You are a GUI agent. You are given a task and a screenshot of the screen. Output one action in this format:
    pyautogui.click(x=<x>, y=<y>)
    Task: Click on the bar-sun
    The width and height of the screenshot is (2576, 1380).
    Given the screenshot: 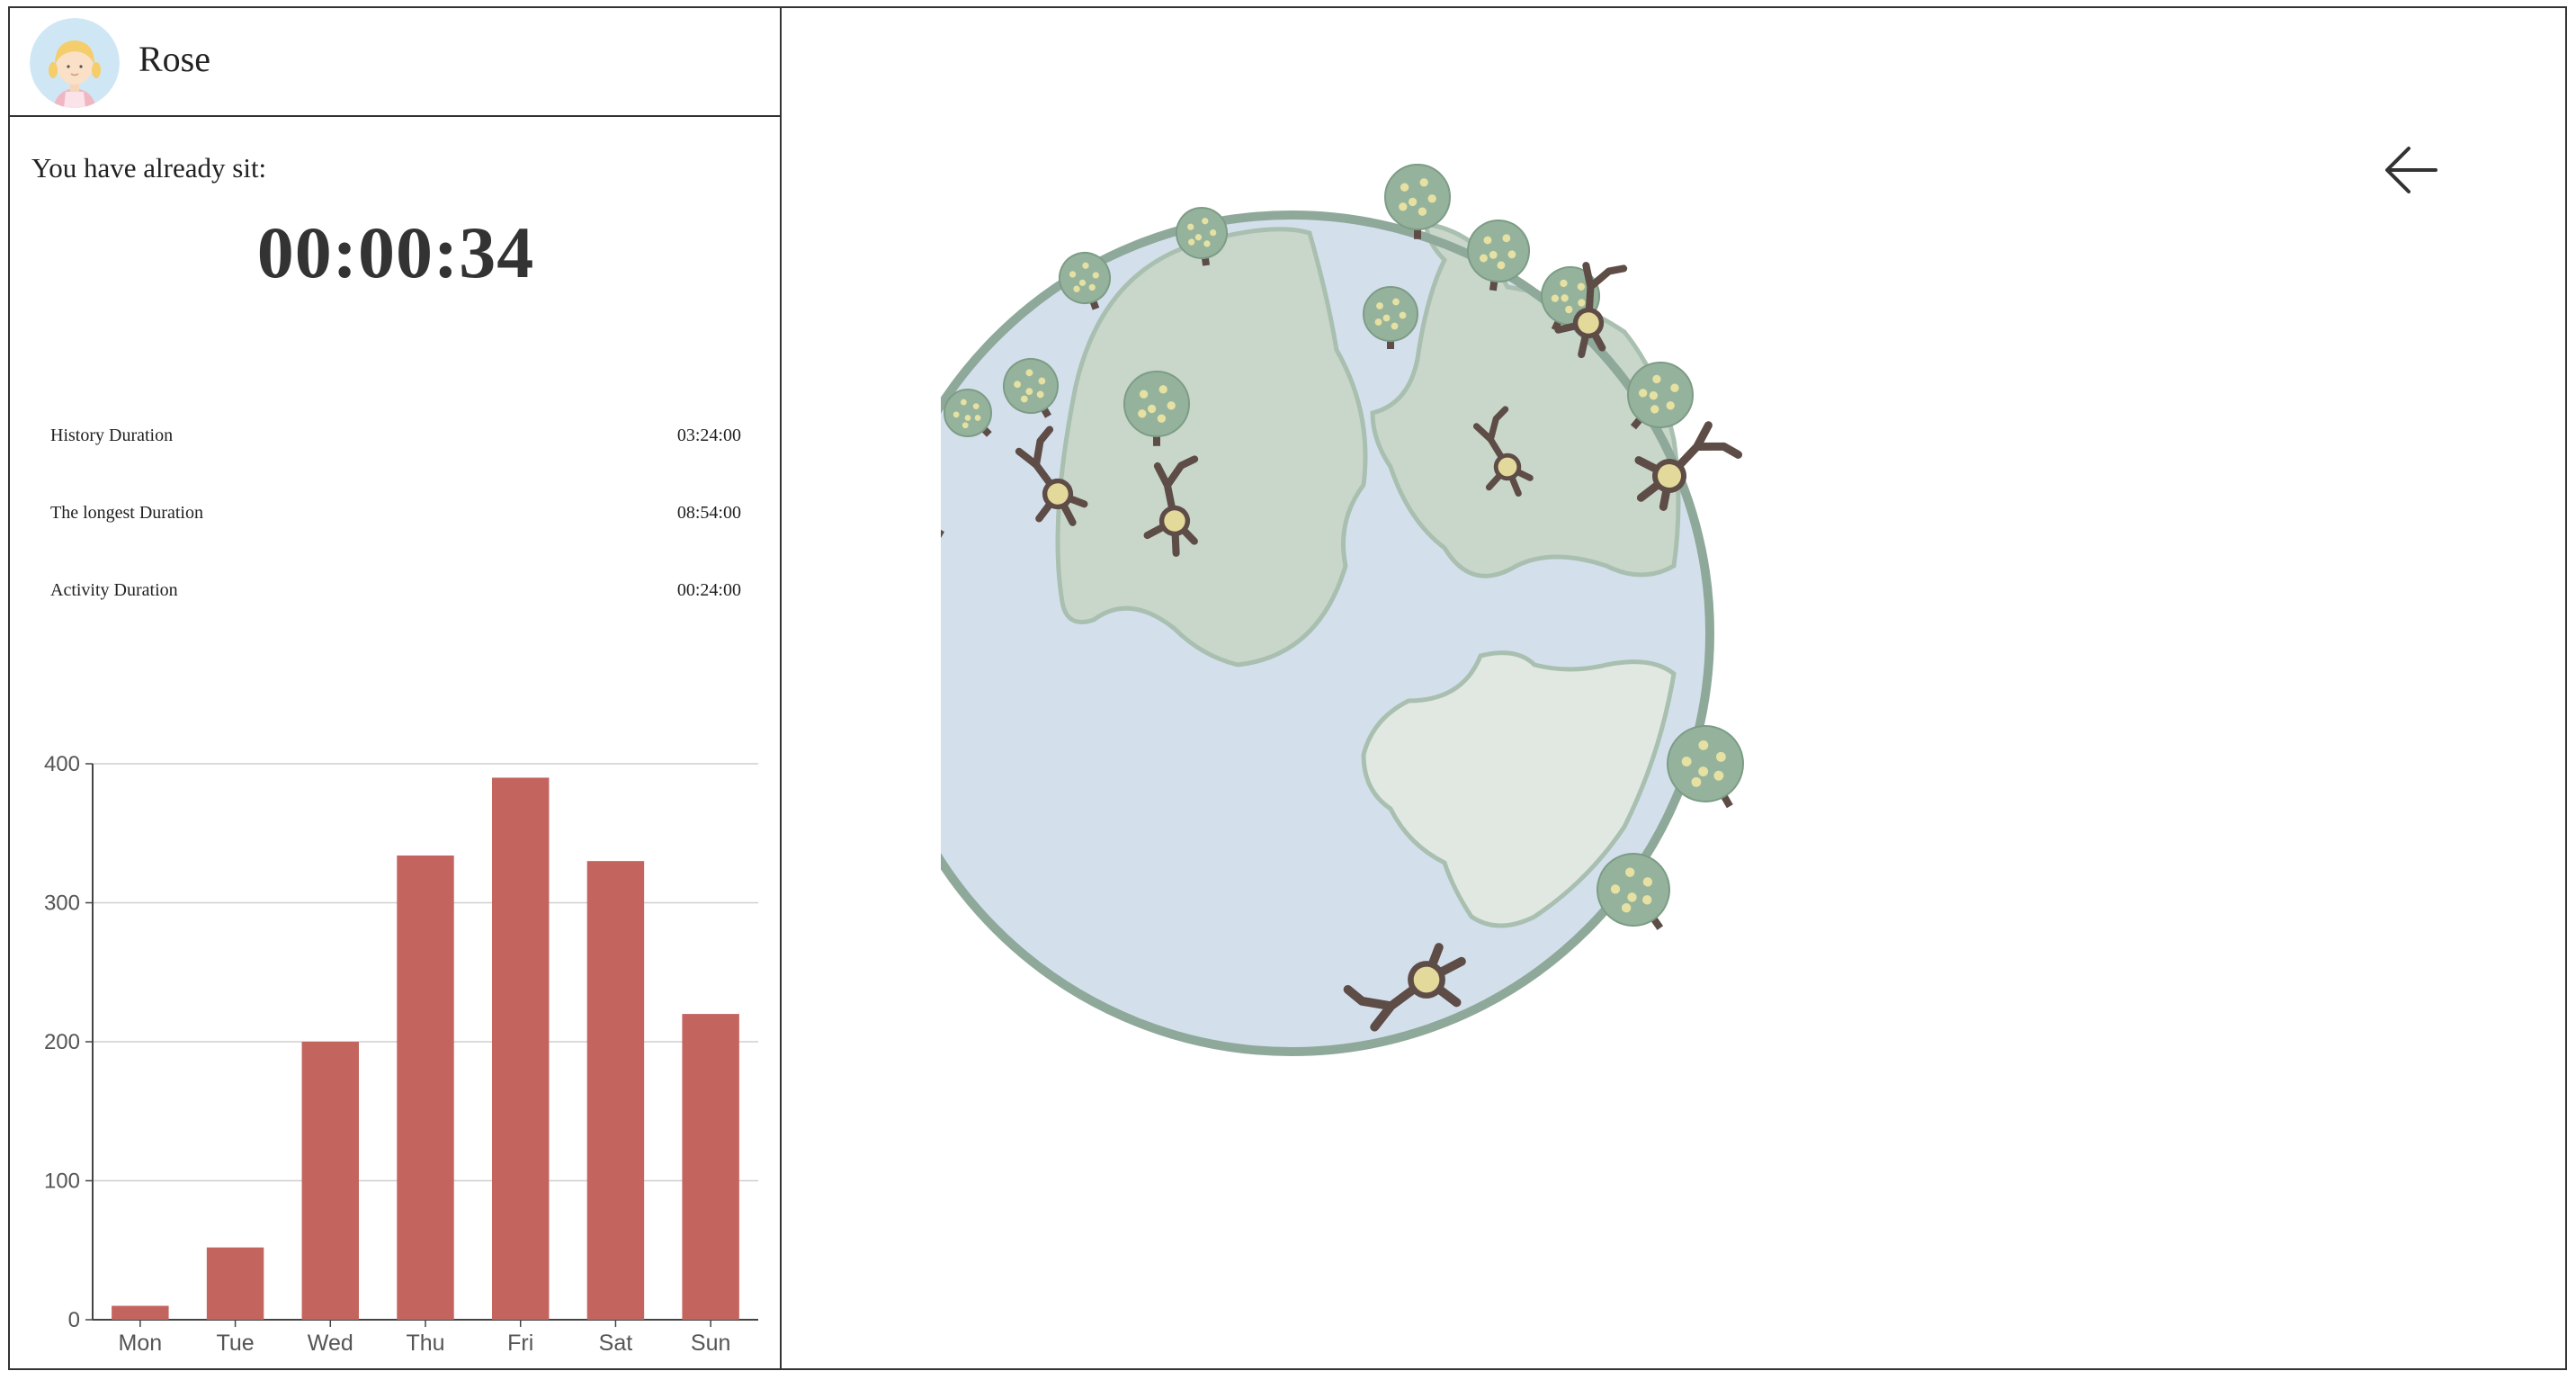 What is the action you would take?
    pyautogui.click(x=710, y=1167)
    